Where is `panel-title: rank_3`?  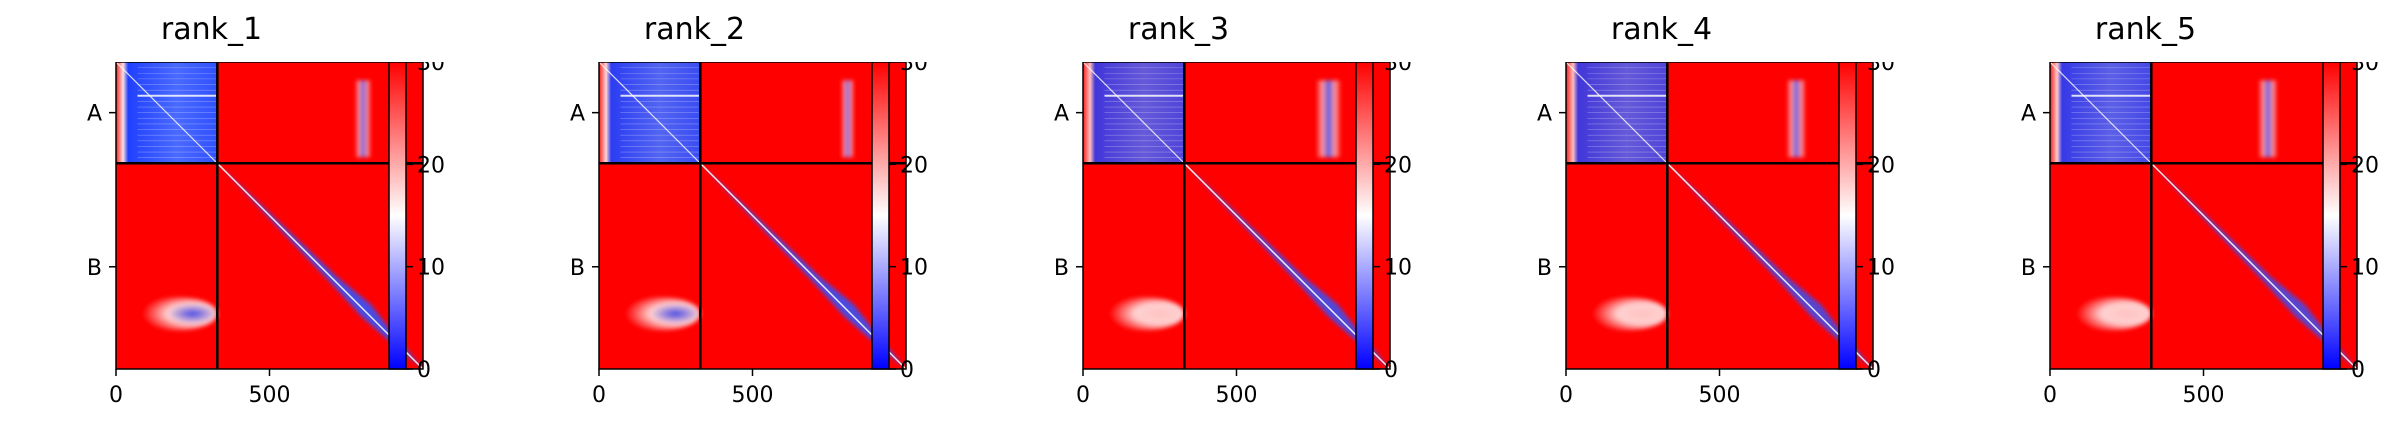
panel-title: rank_3 is located at coordinates (1178, 29).